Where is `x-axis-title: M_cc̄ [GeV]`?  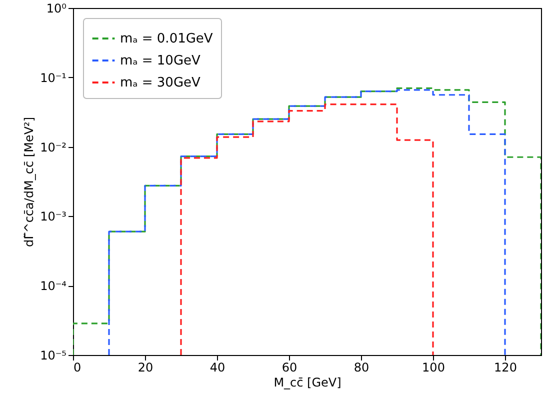 x-axis-title: M_cc̄ [GeV] is located at coordinates (308, 383).